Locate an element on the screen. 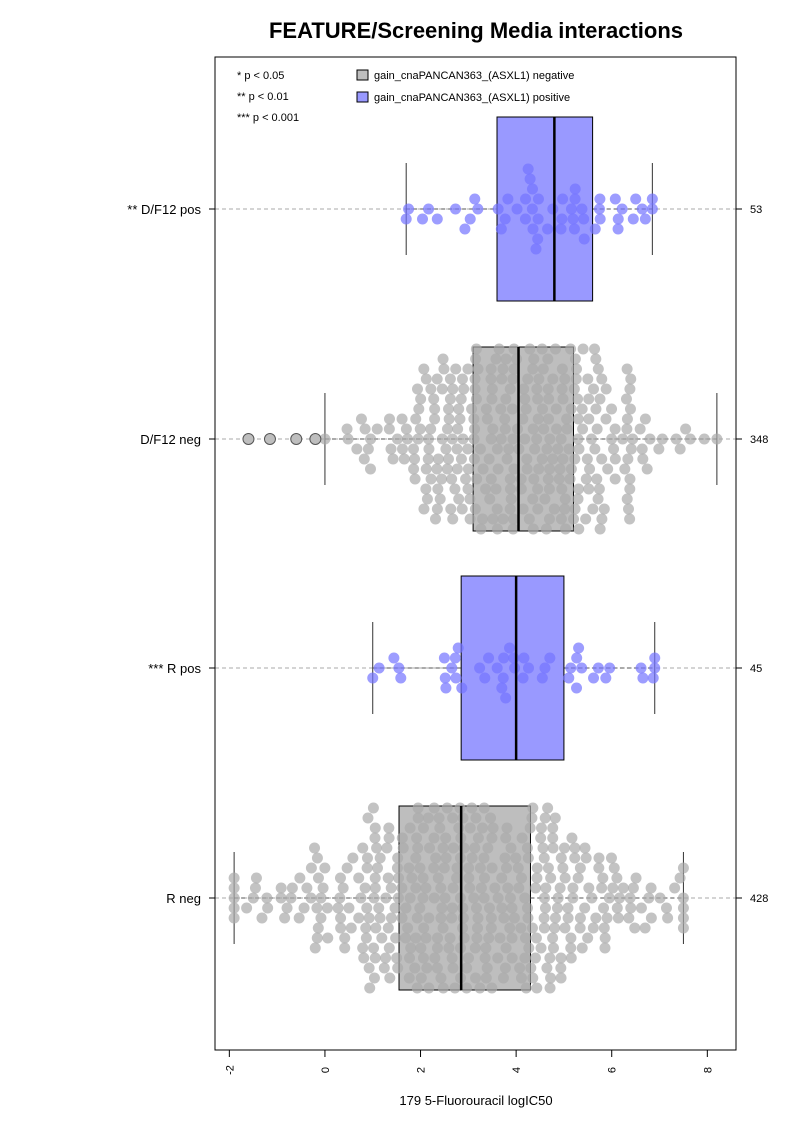 This screenshot has height=1122, width=793. group-label: *** R pos is located at coordinates (174, 668).